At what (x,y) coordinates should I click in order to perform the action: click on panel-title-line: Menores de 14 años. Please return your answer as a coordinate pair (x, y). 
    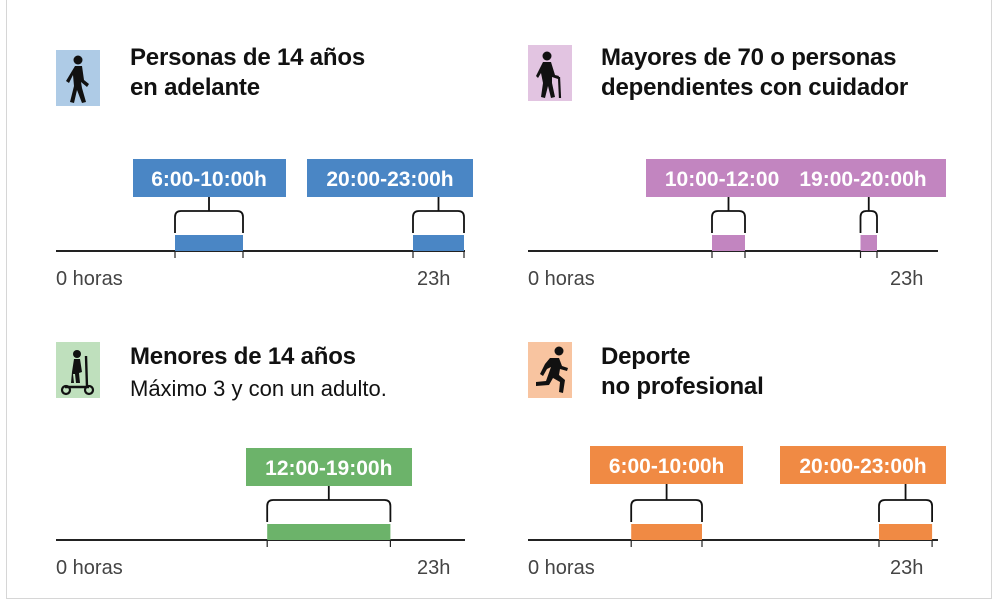
    Looking at the image, I should click on (243, 356).